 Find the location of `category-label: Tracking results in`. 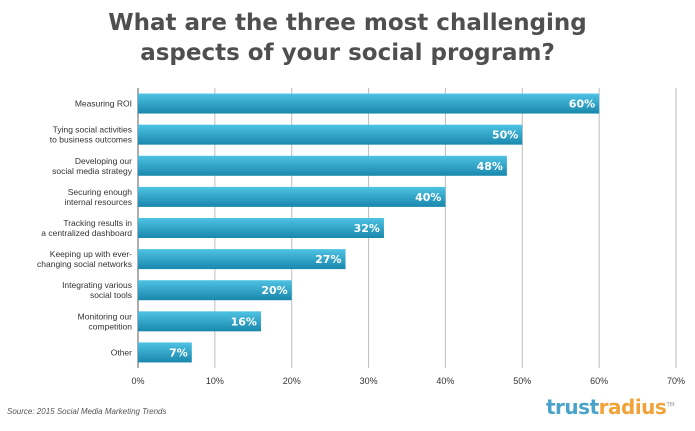

category-label: Tracking results in is located at coordinates (97, 223).